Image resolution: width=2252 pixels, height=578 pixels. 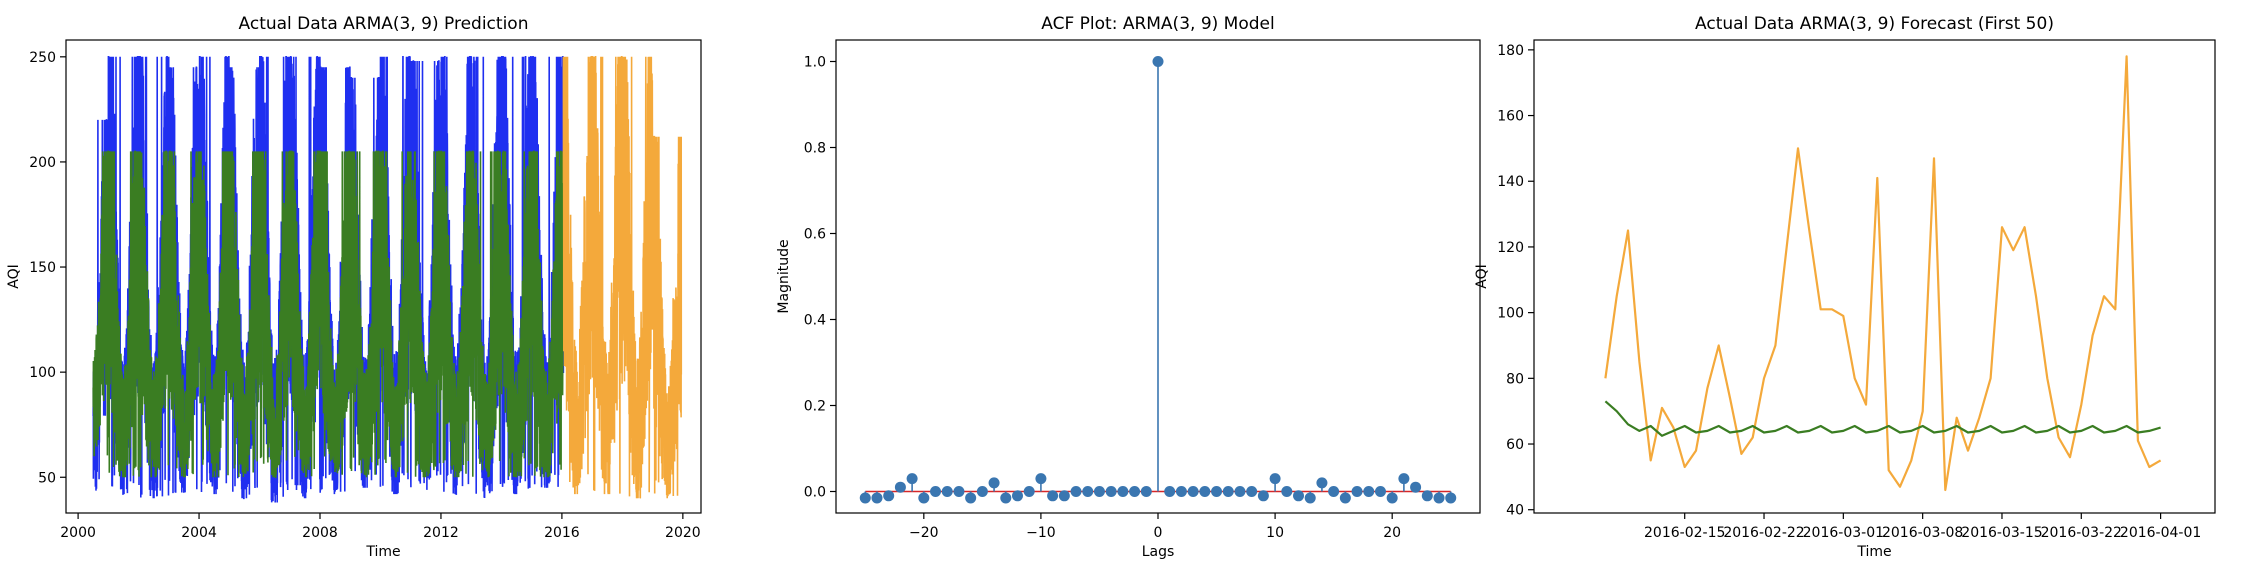 What do you see at coordinates (815, 63) in the screenshot?
I see `y-tick-label: 1.0` at bounding box center [815, 63].